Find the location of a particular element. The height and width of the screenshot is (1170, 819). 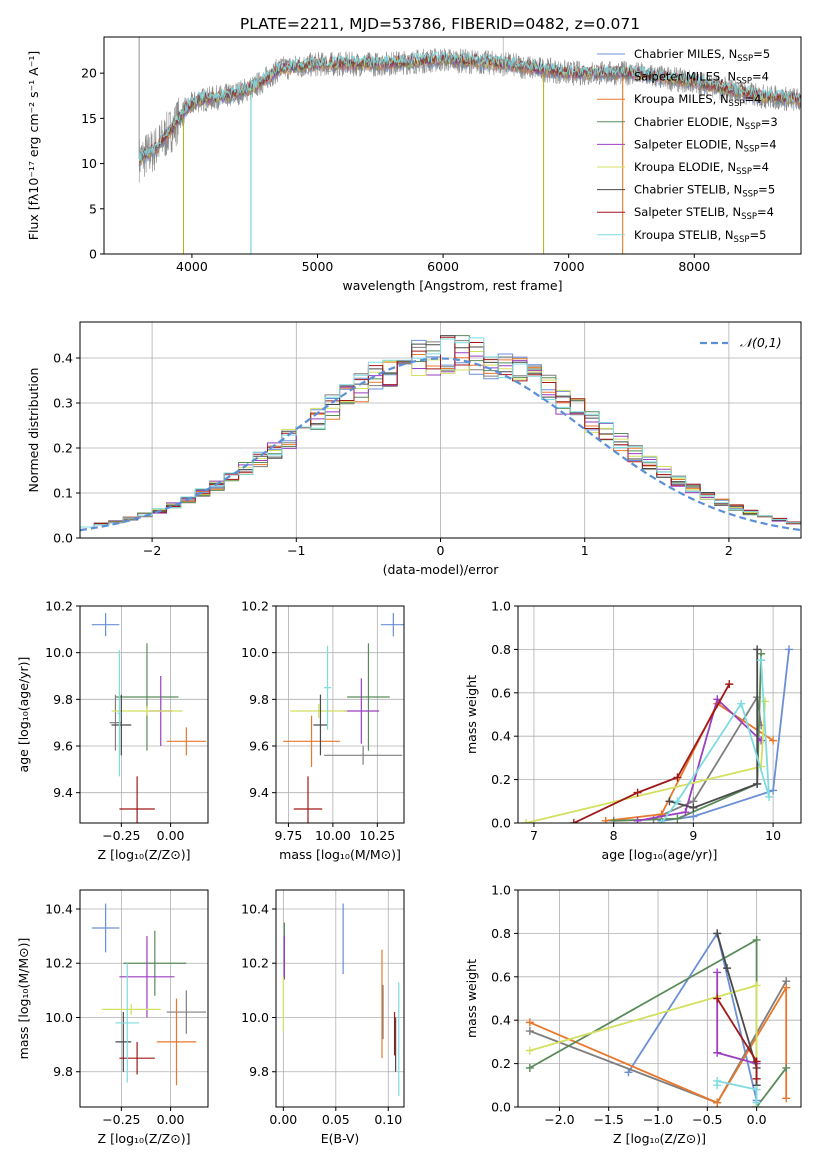

legend-label: Salpeter ELODIE, NSSP=4 is located at coordinates (705, 145).